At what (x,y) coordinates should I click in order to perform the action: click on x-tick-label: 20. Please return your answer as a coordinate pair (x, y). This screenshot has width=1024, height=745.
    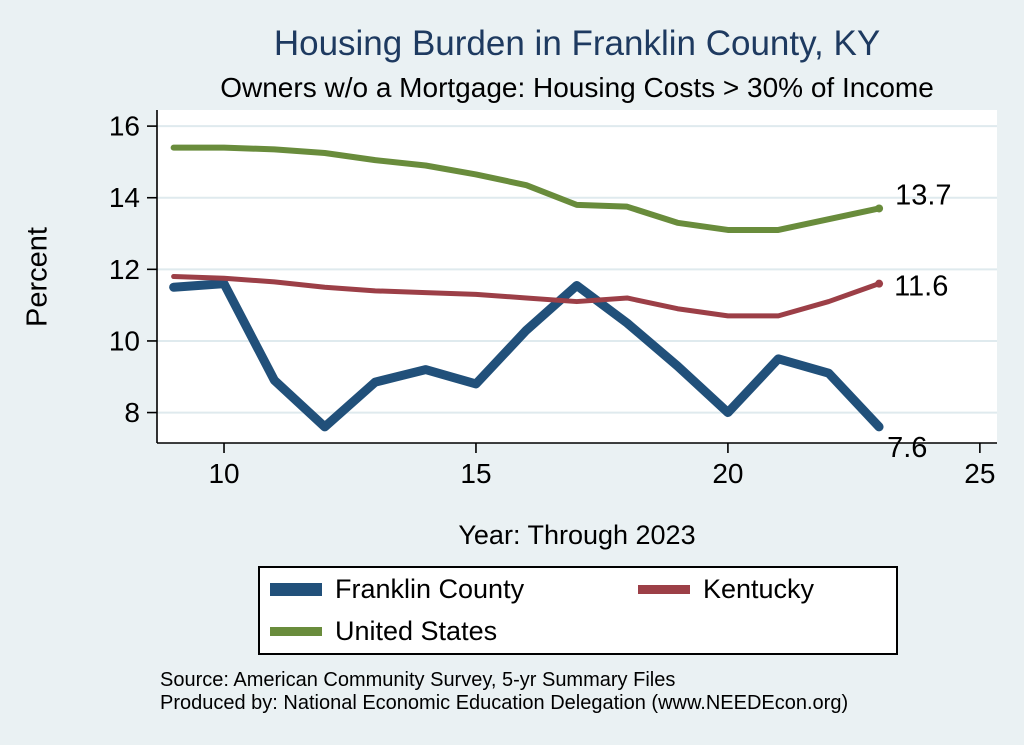
    Looking at the image, I should click on (727, 473).